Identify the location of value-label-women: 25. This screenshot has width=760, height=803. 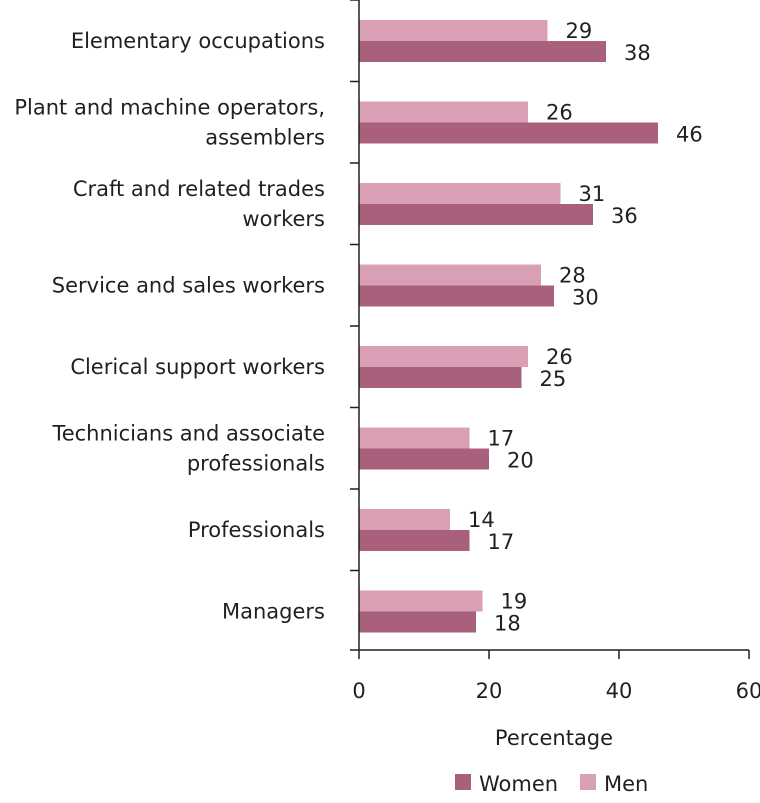
(553, 379).